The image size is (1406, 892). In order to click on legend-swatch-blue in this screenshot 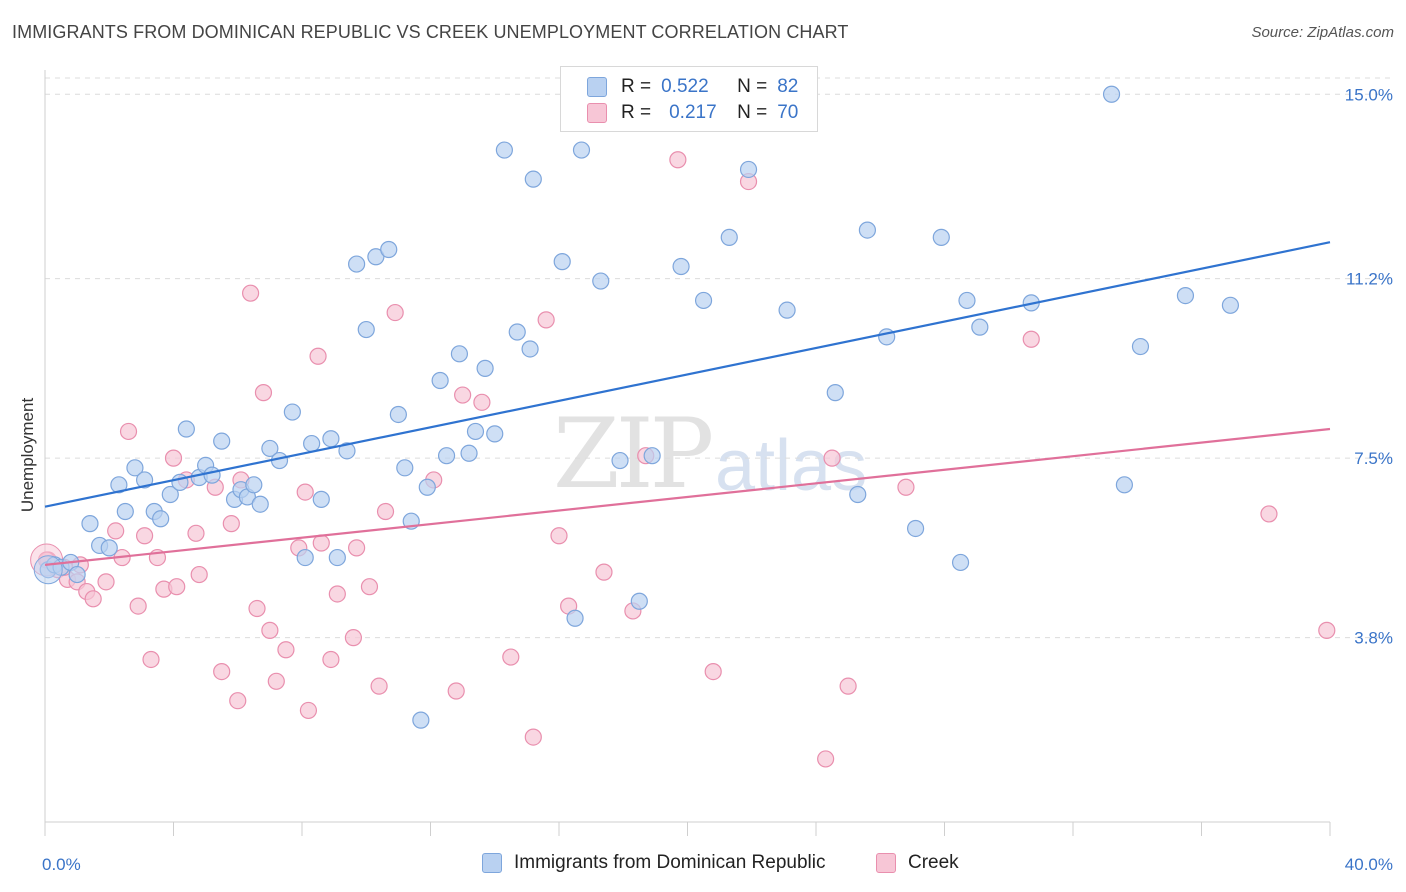, I will do `click(597, 87)`.